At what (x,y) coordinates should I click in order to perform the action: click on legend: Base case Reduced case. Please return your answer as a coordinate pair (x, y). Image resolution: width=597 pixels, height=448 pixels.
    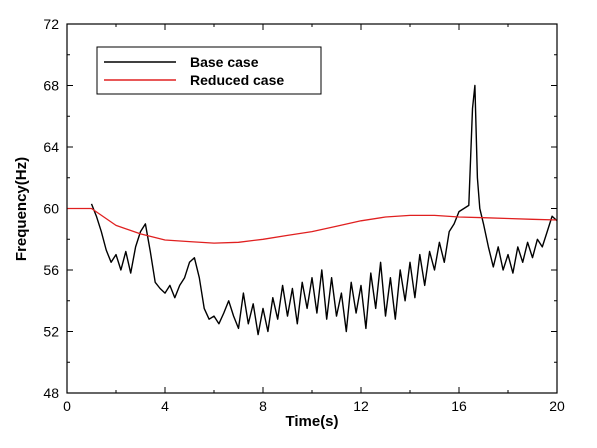
    Looking at the image, I should click on (209, 70).